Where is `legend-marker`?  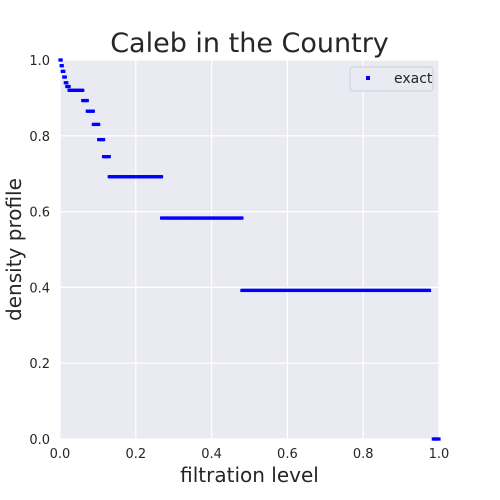
legend-marker is located at coordinates (368, 78).